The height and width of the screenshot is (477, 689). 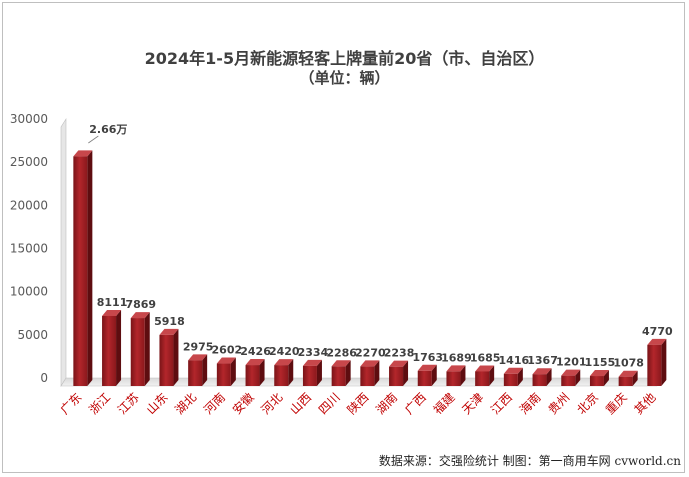 I want to click on x-tick-label: 海南, so click(x=530, y=404).